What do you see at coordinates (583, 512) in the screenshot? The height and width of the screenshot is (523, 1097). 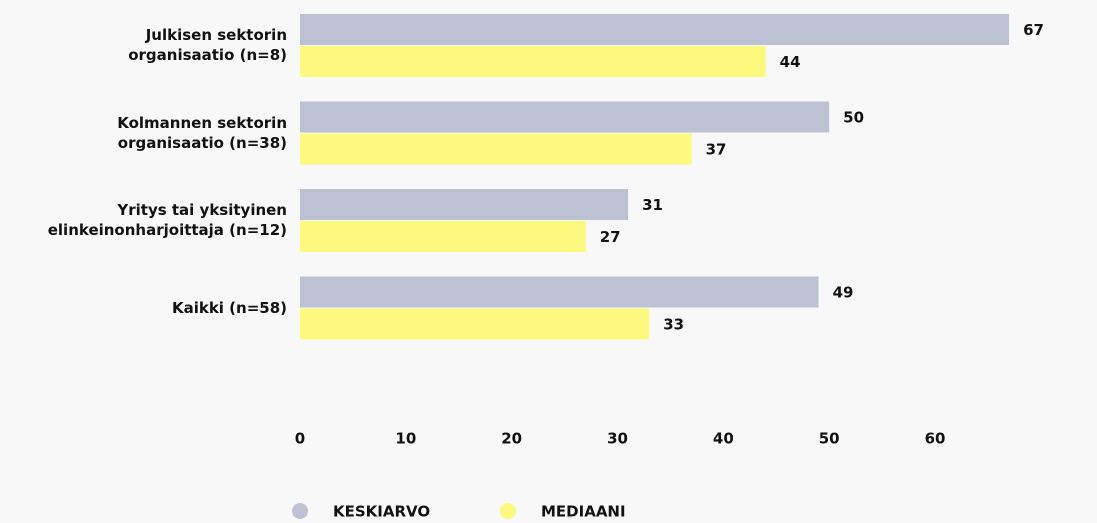 I see `legend-label: MEDIAANI` at bounding box center [583, 512].